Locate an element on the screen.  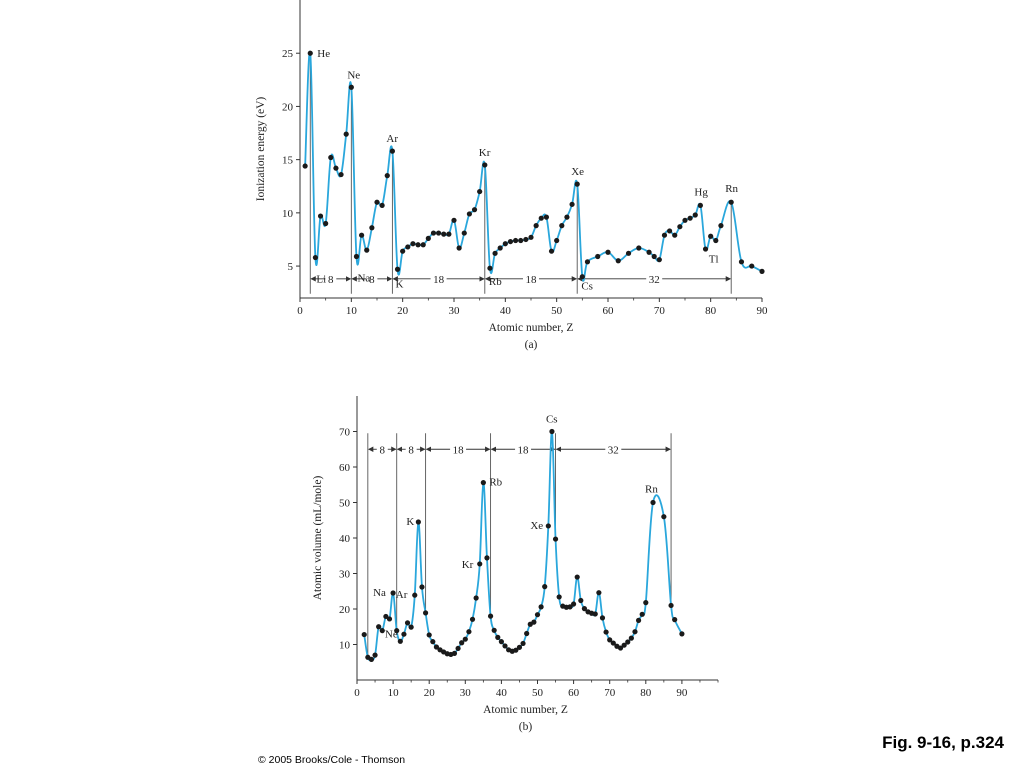
element-label: Na is located at coordinates (363, 278).